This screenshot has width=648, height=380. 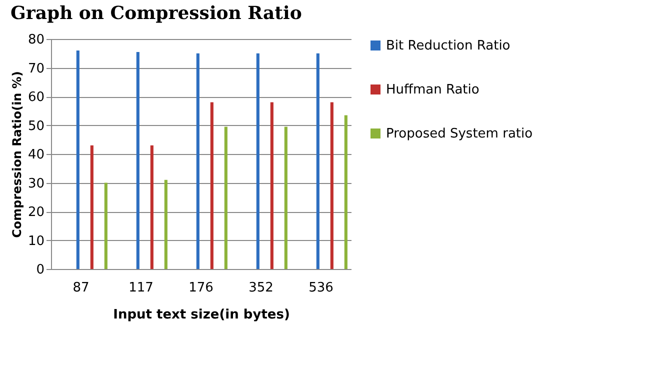 What do you see at coordinates (81, 288) in the screenshot?
I see `x-tick-label: 87` at bounding box center [81, 288].